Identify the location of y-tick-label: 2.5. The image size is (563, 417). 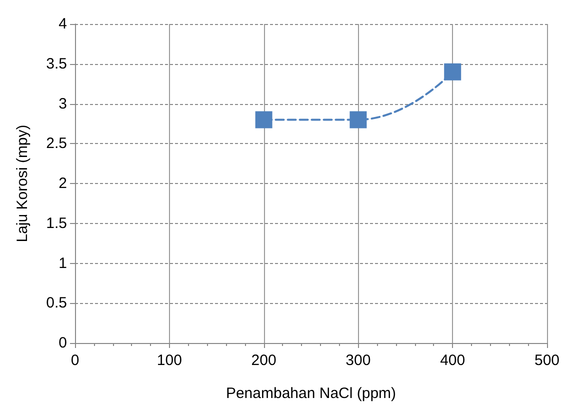
(56, 143).